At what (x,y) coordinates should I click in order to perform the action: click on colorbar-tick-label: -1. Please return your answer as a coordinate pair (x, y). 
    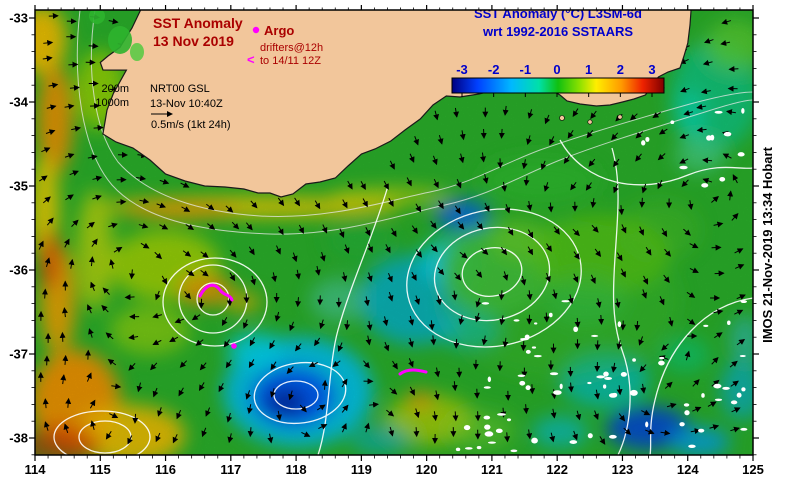
    Looking at the image, I should click on (526, 69).